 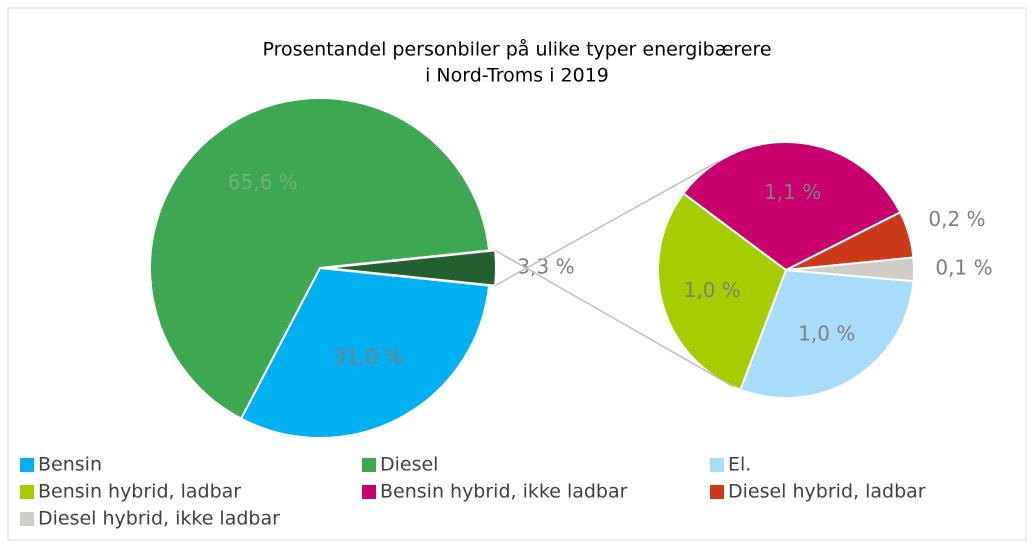 I want to click on data-label: 3,3 %, so click(x=545, y=267).